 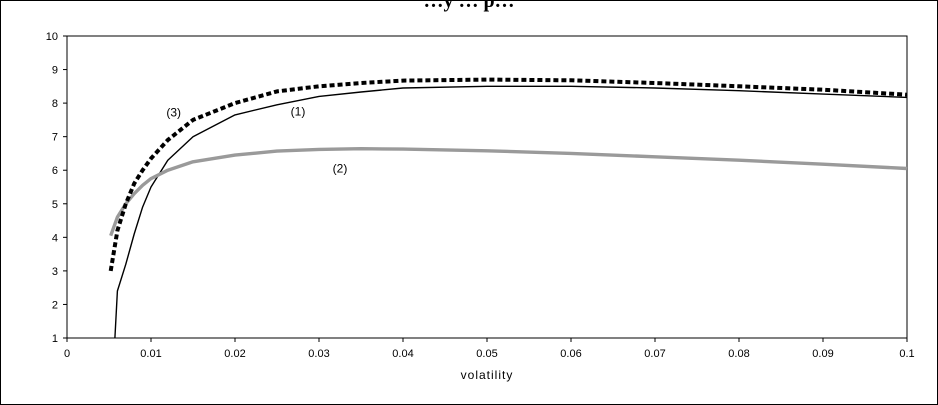 I want to click on x-tick-label-3: 0.03, so click(x=318, y=354).